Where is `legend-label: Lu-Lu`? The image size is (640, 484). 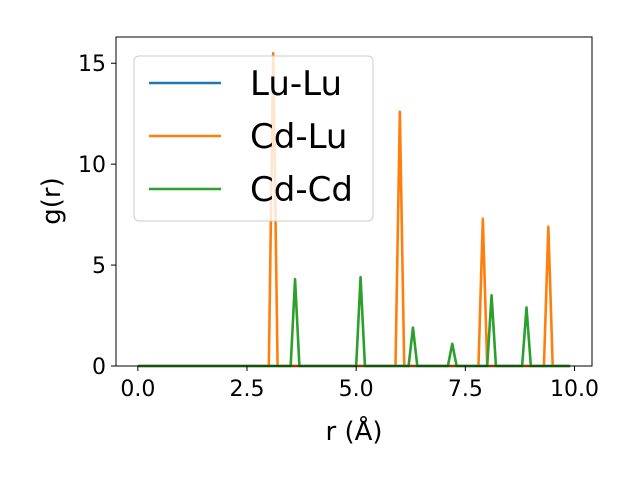 legend-label: Lu-Lu is located at coordinates (296, 84).